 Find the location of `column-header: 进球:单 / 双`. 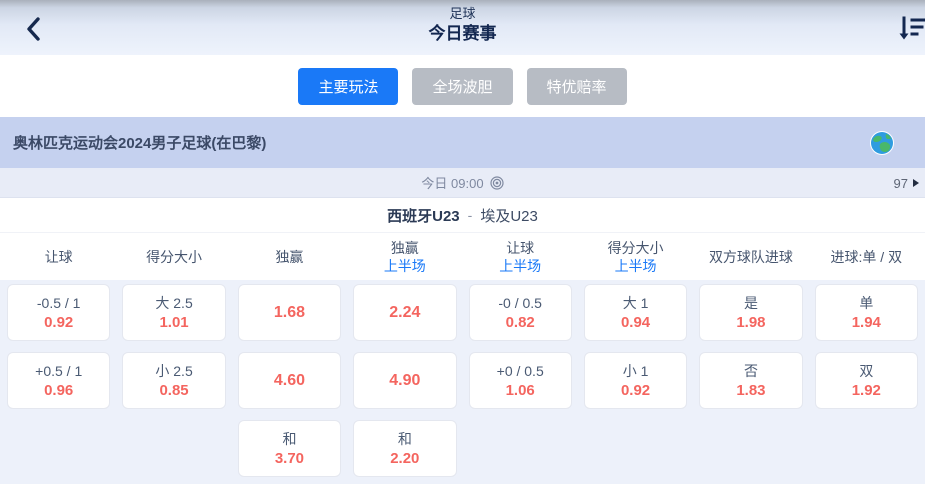

column-header: 进球:单 / 双 is located at coordinates (866, 256).